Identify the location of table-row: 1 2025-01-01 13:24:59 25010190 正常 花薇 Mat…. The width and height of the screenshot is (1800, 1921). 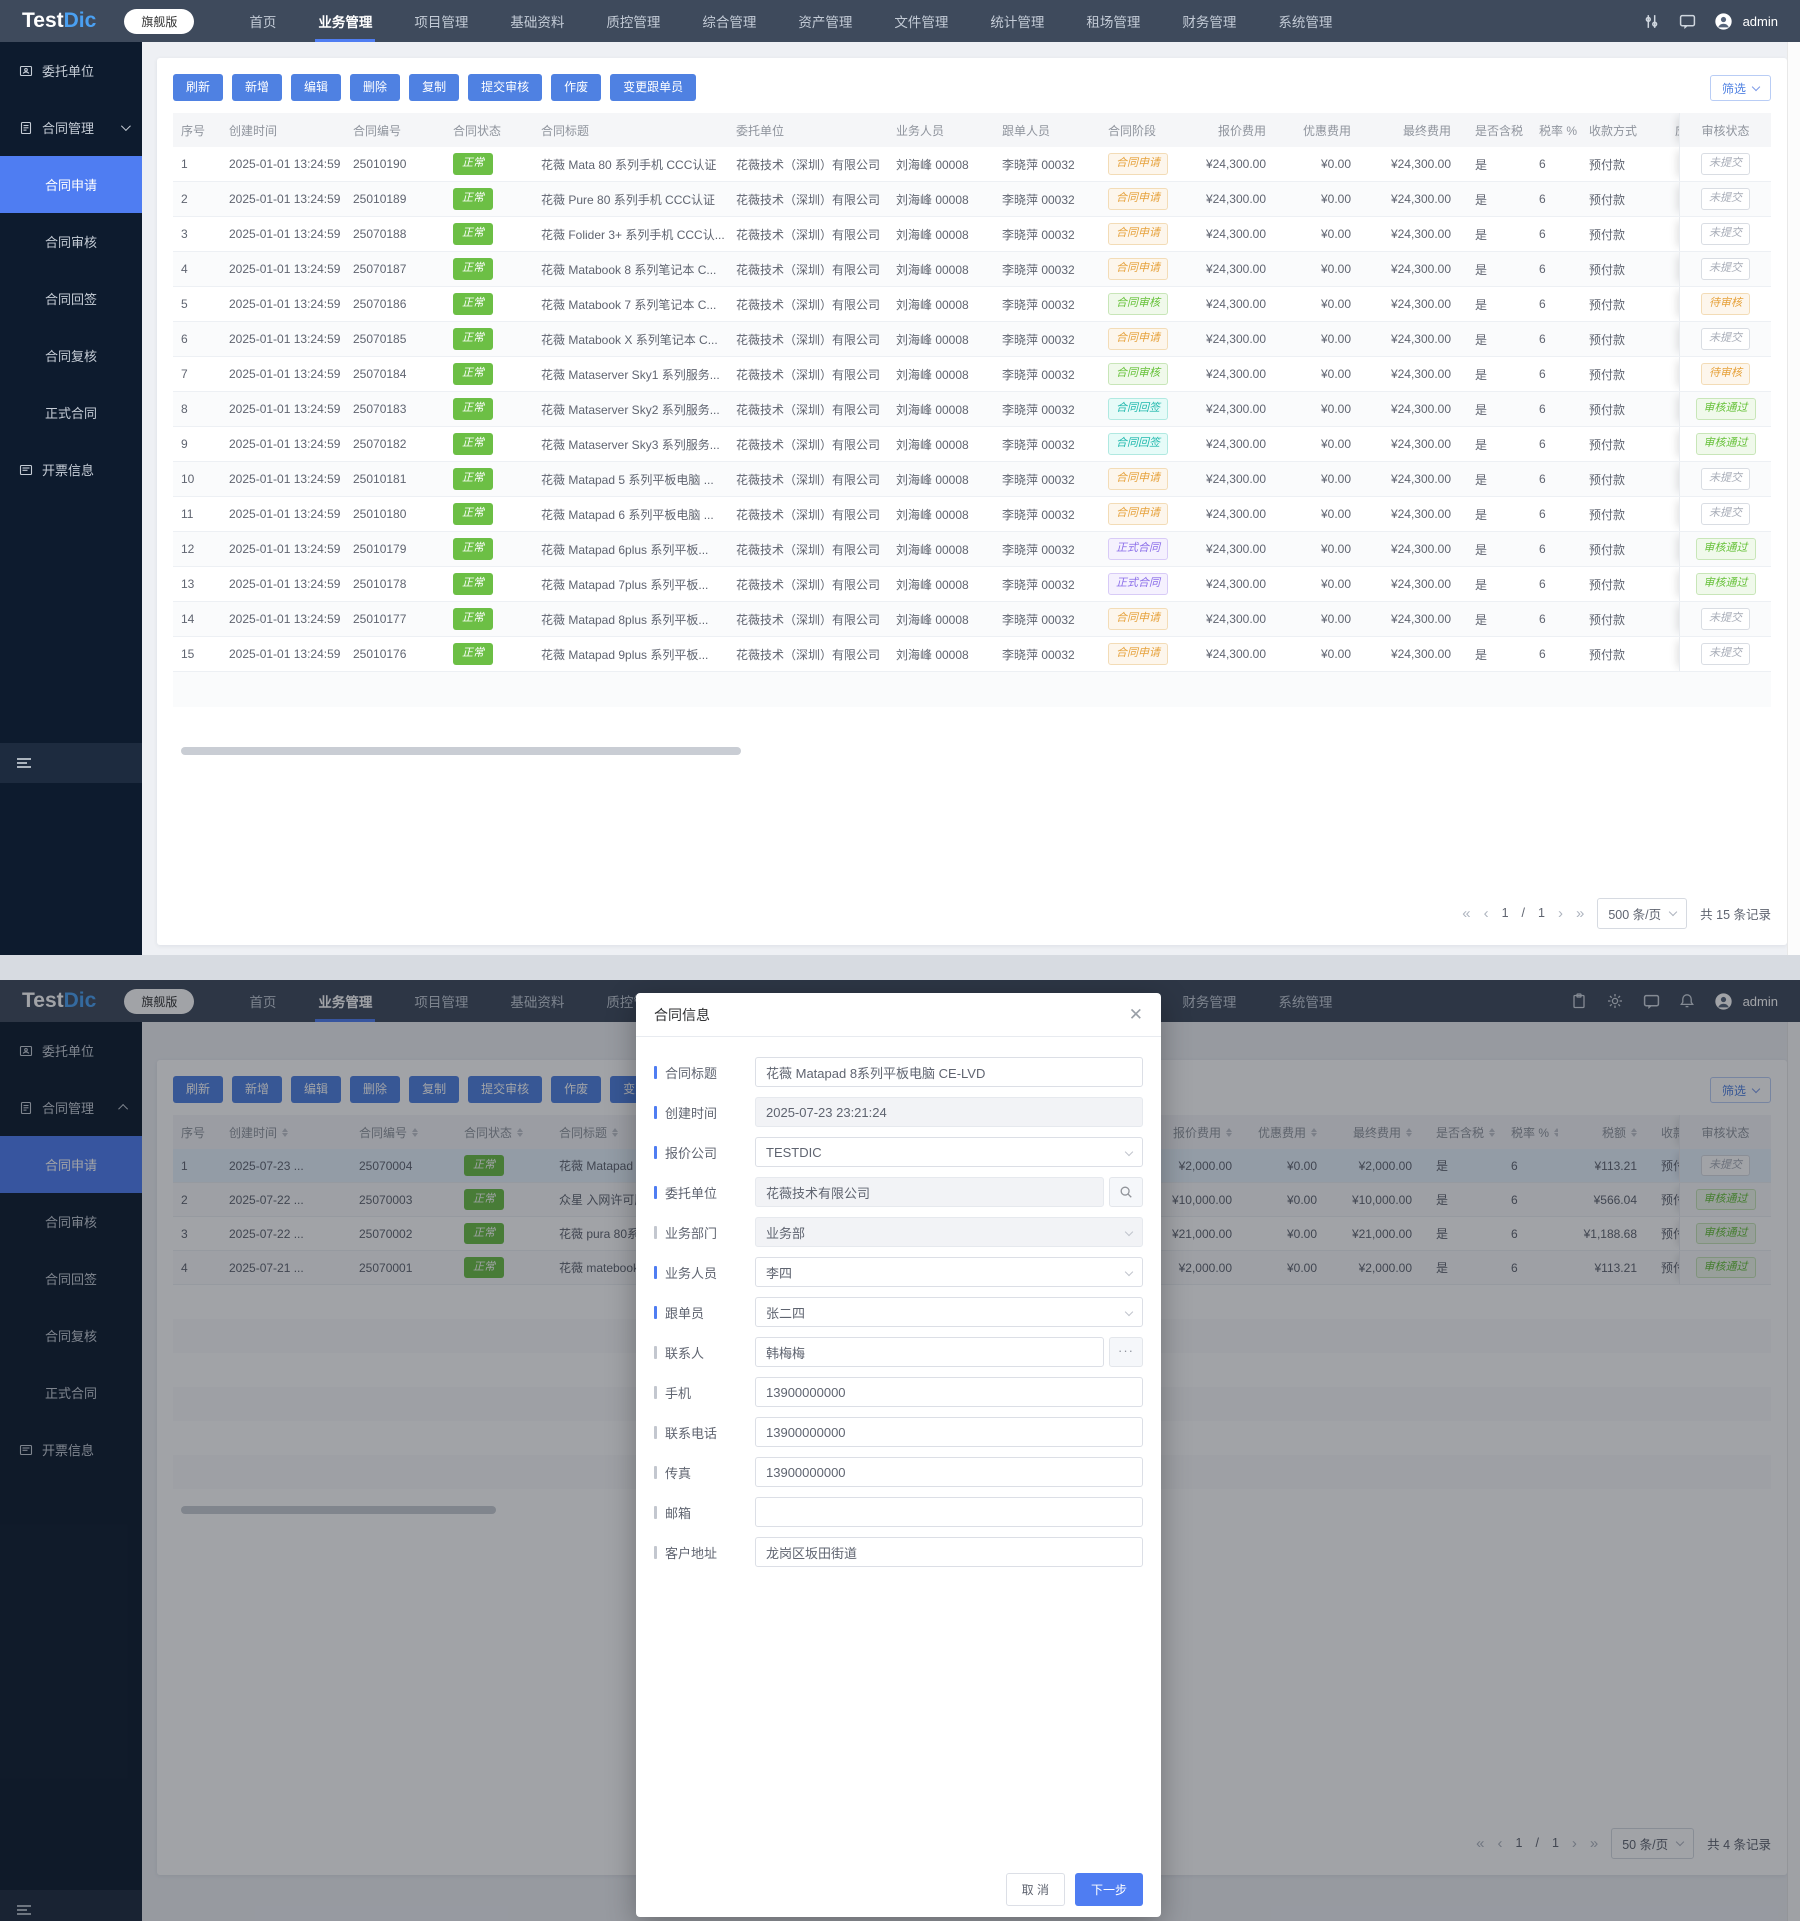
(972, 164).